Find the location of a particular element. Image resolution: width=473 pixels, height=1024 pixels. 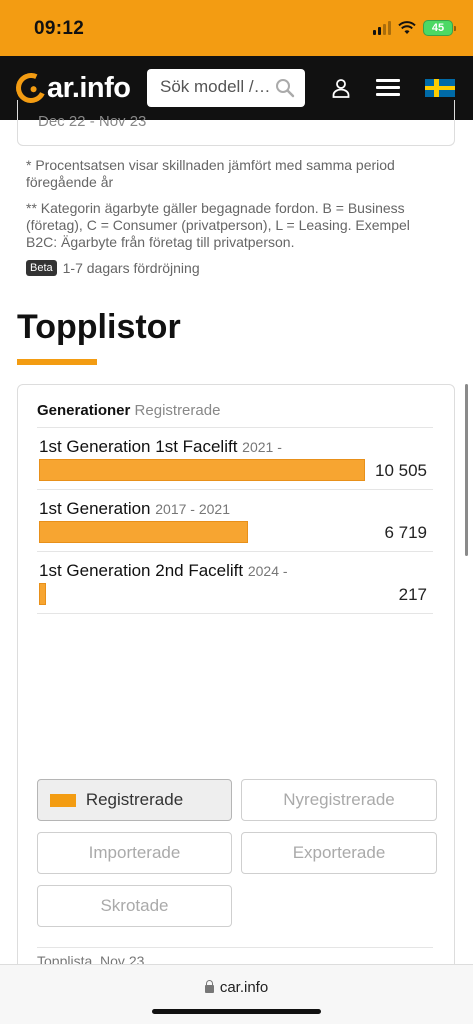

series-color-swatch is located at coordinates (63, 800).